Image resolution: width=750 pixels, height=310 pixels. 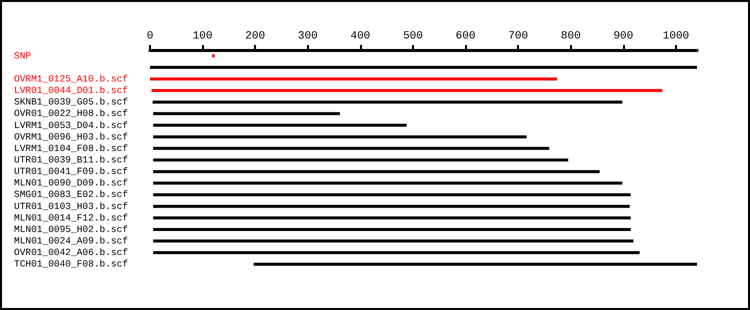 What do you see at coordinates (676, 36) in the screenshot?
I see `x-tick-label: 1000` at bounding box center [676, 36].